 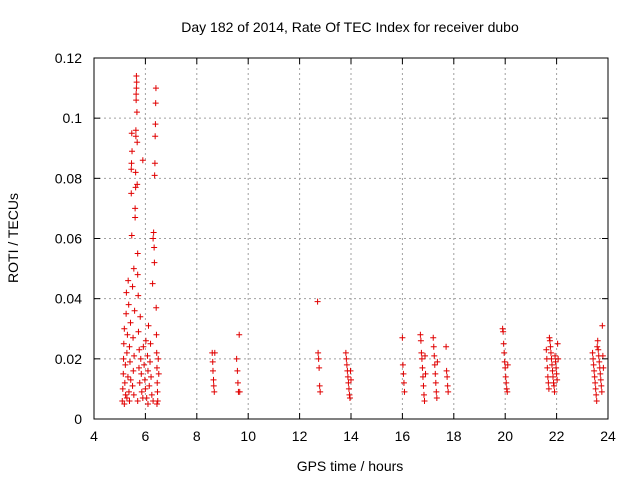 I want to click on y-axis-label: ROTI / TECUs, so click(x=13, y=238).